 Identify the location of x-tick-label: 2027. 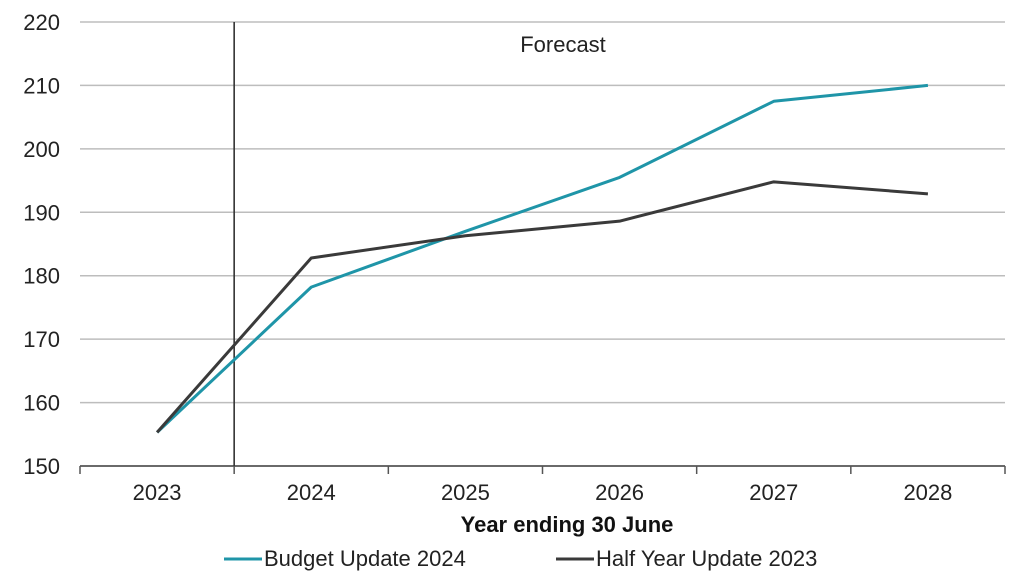
(773, 492).